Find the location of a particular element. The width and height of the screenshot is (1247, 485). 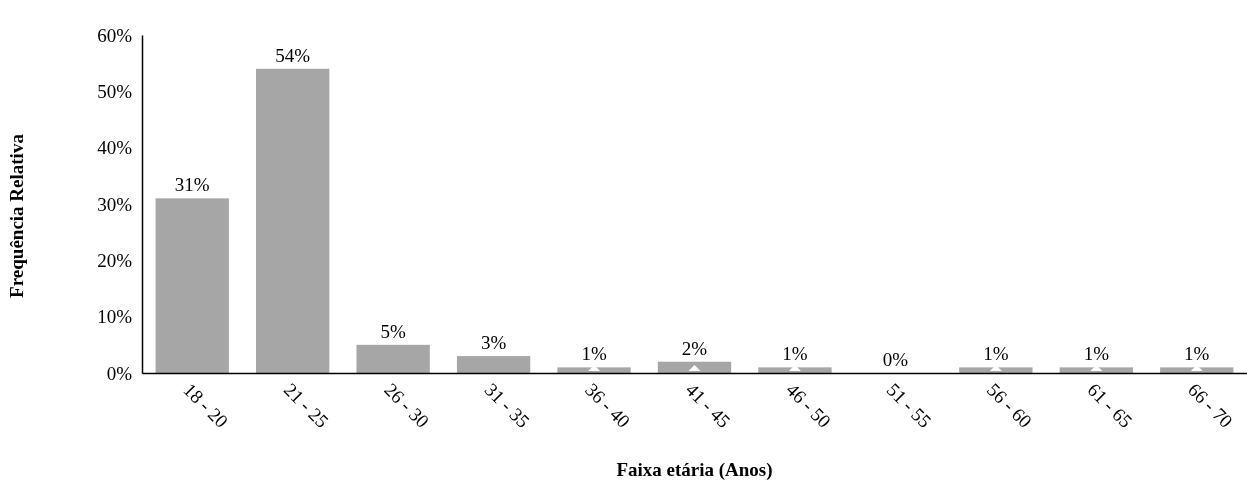

x-tick-label: 18 - 20 is located at coordinates (206, 405).